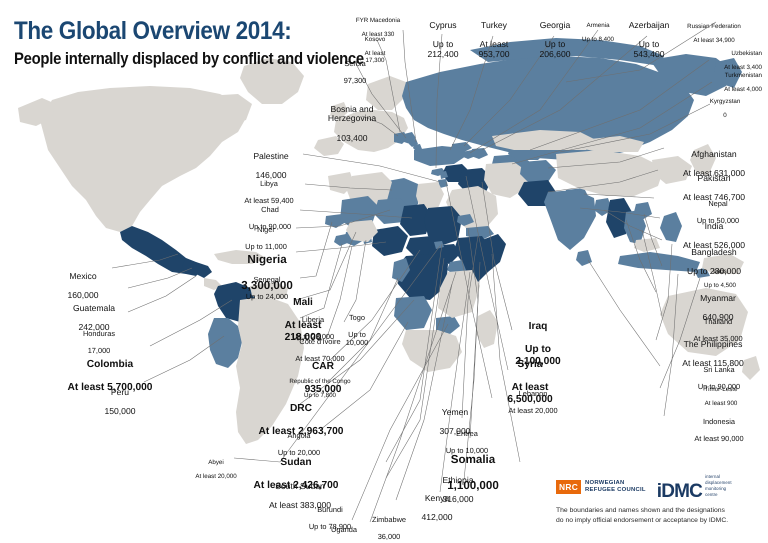 This screenshot has height=543, width=768. What do you see at coordinates (725, 108) in the screenshot?
I see `label-kyrgyzstan: Kyrgyzstan 0` at bounding box center [725, 108].